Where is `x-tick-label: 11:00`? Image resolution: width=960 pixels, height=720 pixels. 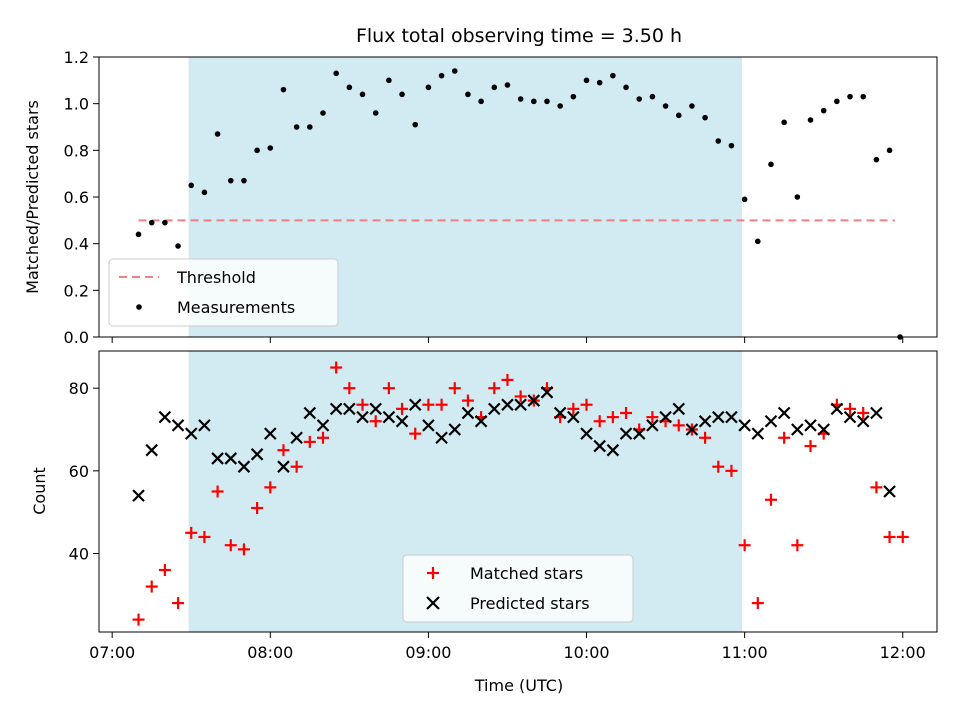 x-tick-label: 11:00 is located at coordinates (745, 652).